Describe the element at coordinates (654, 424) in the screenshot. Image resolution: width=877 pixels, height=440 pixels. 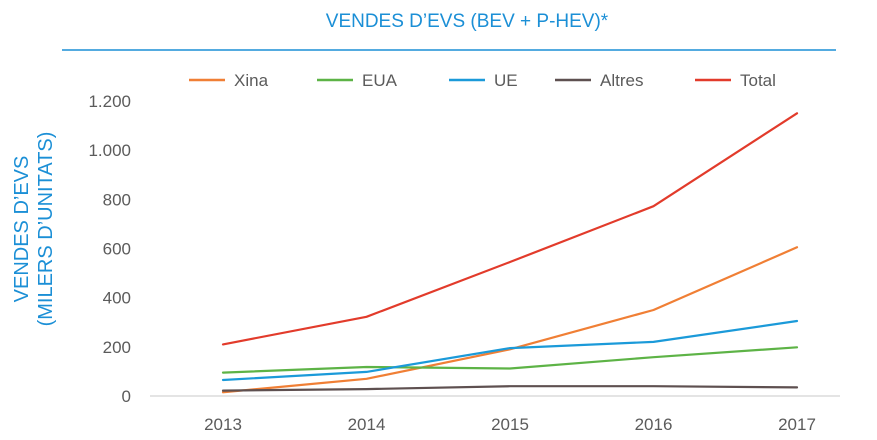
I see `x-tick-label: 2016` at that location.